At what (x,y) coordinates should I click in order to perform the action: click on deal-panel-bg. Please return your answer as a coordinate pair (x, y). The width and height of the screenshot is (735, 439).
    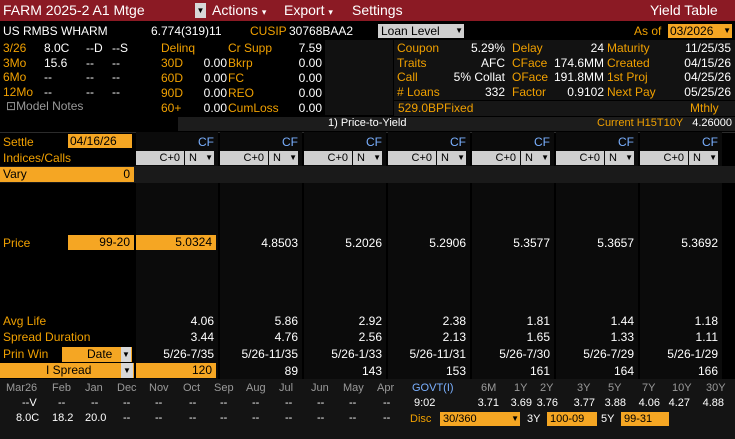
    Looking at the image, I should click on (564, 70).